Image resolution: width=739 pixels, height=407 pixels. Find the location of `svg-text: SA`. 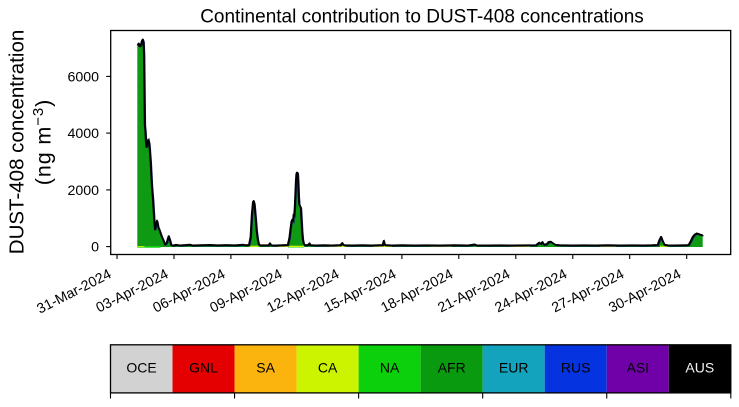

svg-text: SA is located at coordinates (265, 367).